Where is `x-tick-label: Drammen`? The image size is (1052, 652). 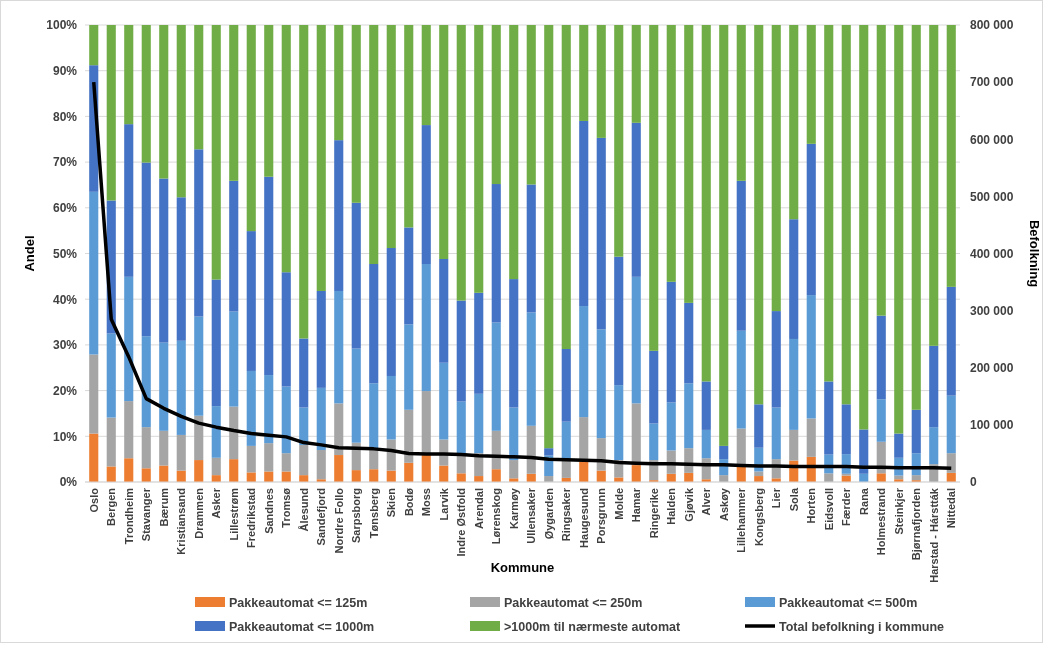
x-tick-label: Drammen is located at coordinates (198, 513).